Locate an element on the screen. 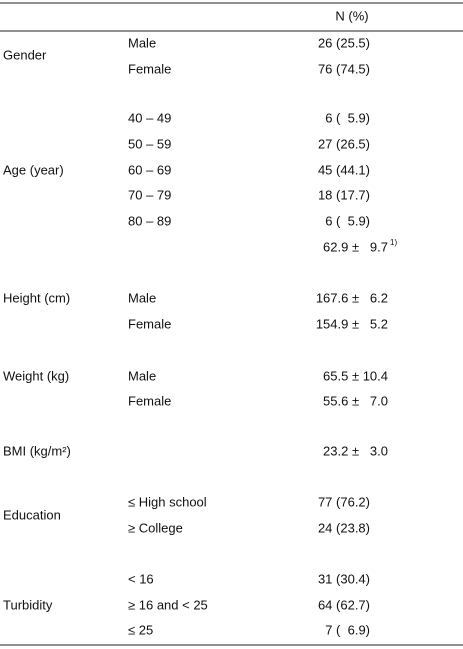 This screenshot has width=463, height=649. cell-value: 26 (25.5) is located at coordinates (344, 42).